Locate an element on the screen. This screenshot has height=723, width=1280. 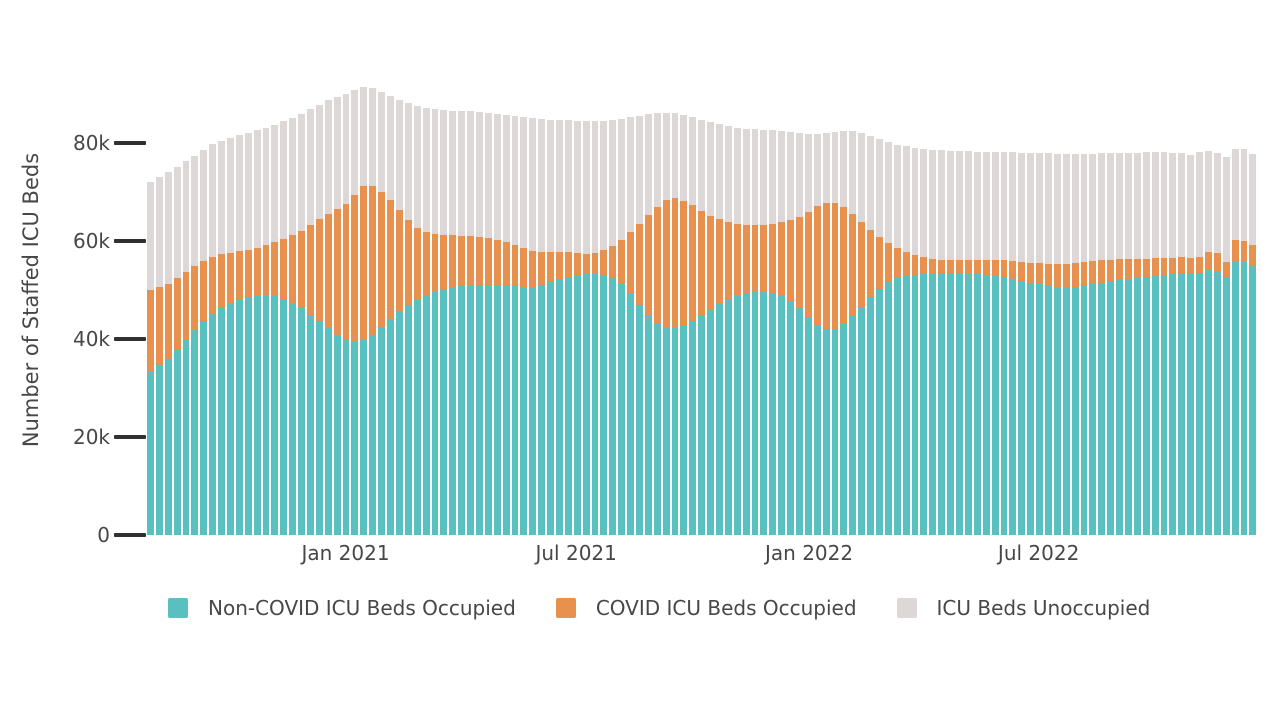
legend-item: ICU Beds Unoccupied is located at coordinates (1023, 608).